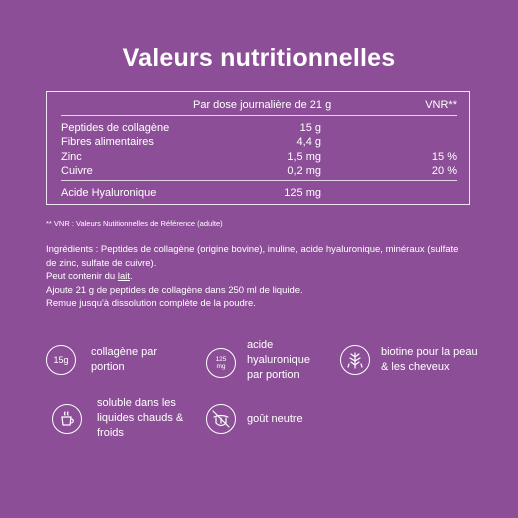  Describe the element at coordinates (77, 171) in the screenshot. I see `nutrient-name: Cuivre` at that location.